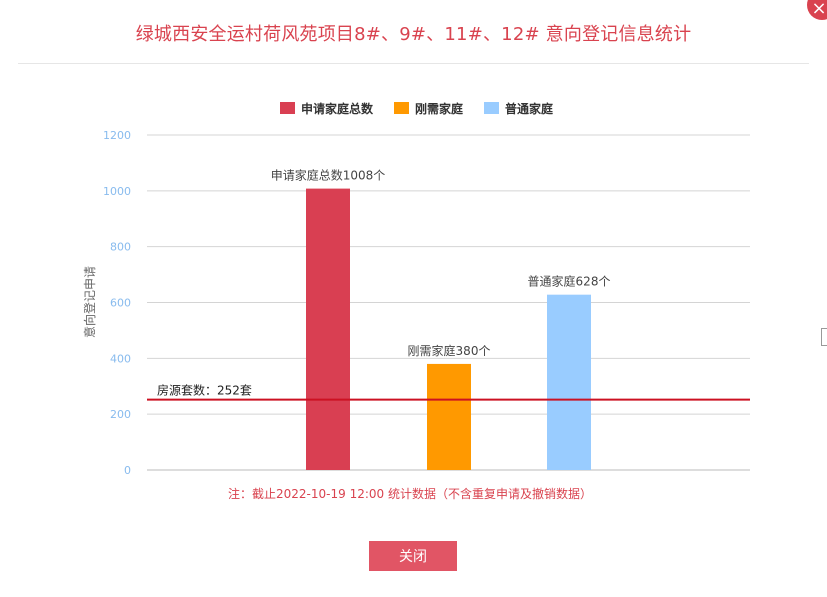  What do you see at coordinates (569, 281) in the screenshot?
I see `bar-value-label: 普通家庭628个` at bounding box center [569, 281].